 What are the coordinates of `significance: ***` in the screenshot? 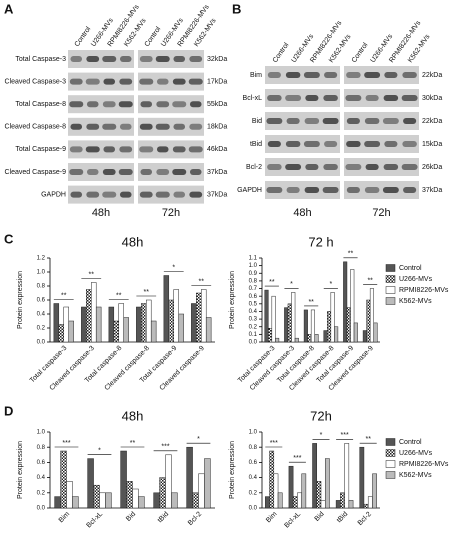 It's located at (165, 447).